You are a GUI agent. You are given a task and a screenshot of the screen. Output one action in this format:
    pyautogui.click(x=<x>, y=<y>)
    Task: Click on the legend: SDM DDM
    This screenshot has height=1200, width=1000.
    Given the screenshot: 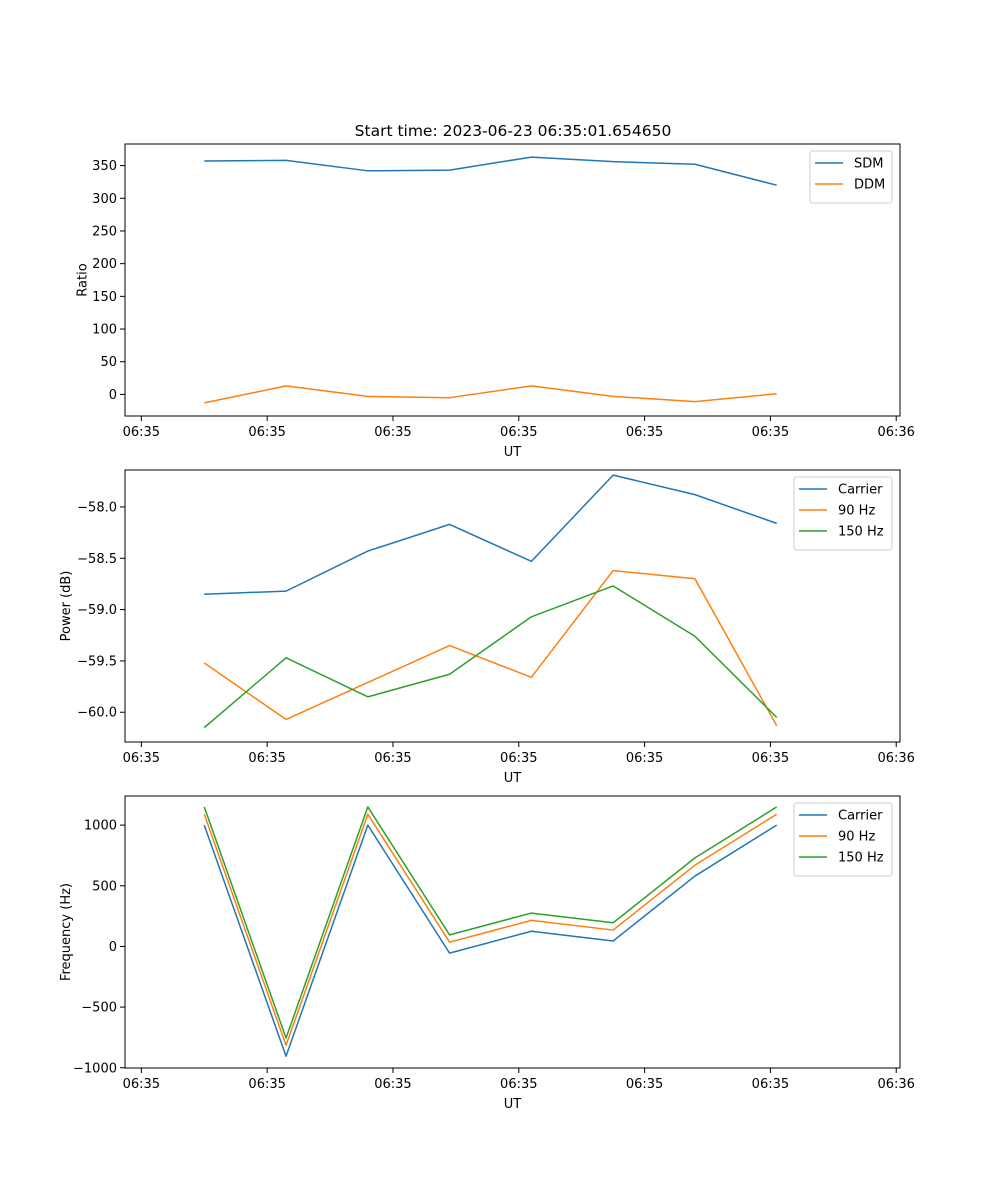 What is the action you would take?
    pyautogui.click(x=851, y=177)
    